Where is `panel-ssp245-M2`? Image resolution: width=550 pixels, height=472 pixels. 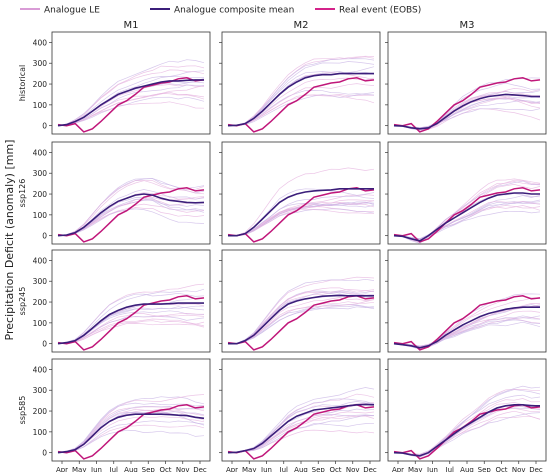
panel-ssp245-M2 is located at coordinates (300, 301).